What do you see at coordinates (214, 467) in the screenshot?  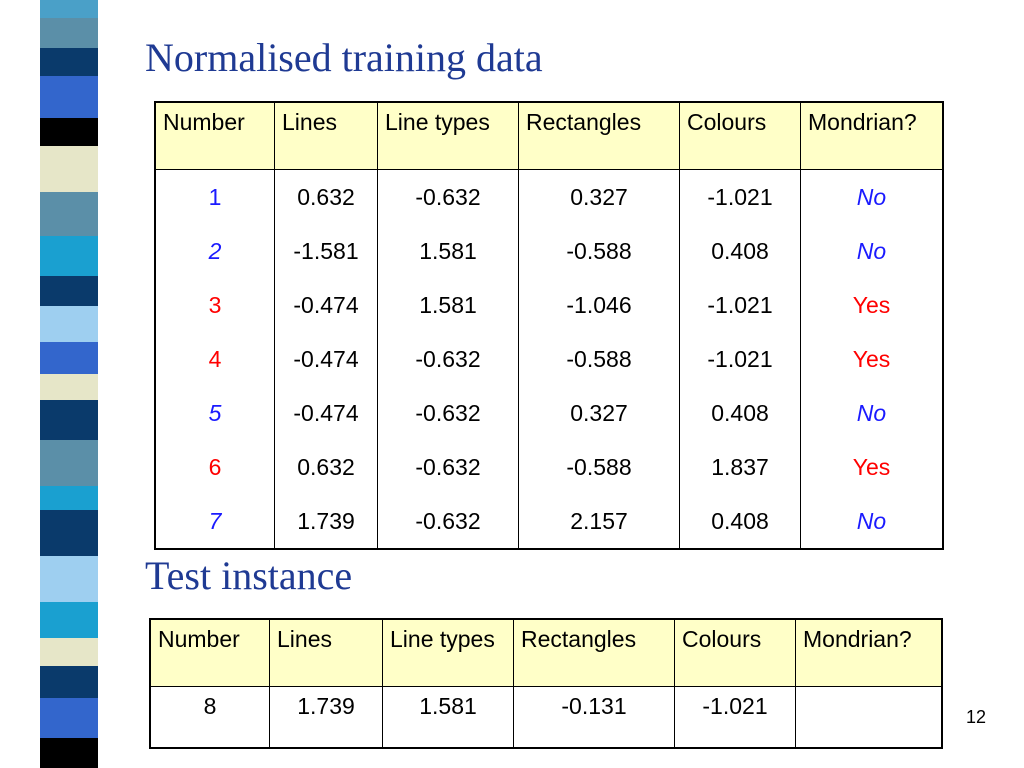 I see `cell-number: 6` at bounding box center [214, 467].